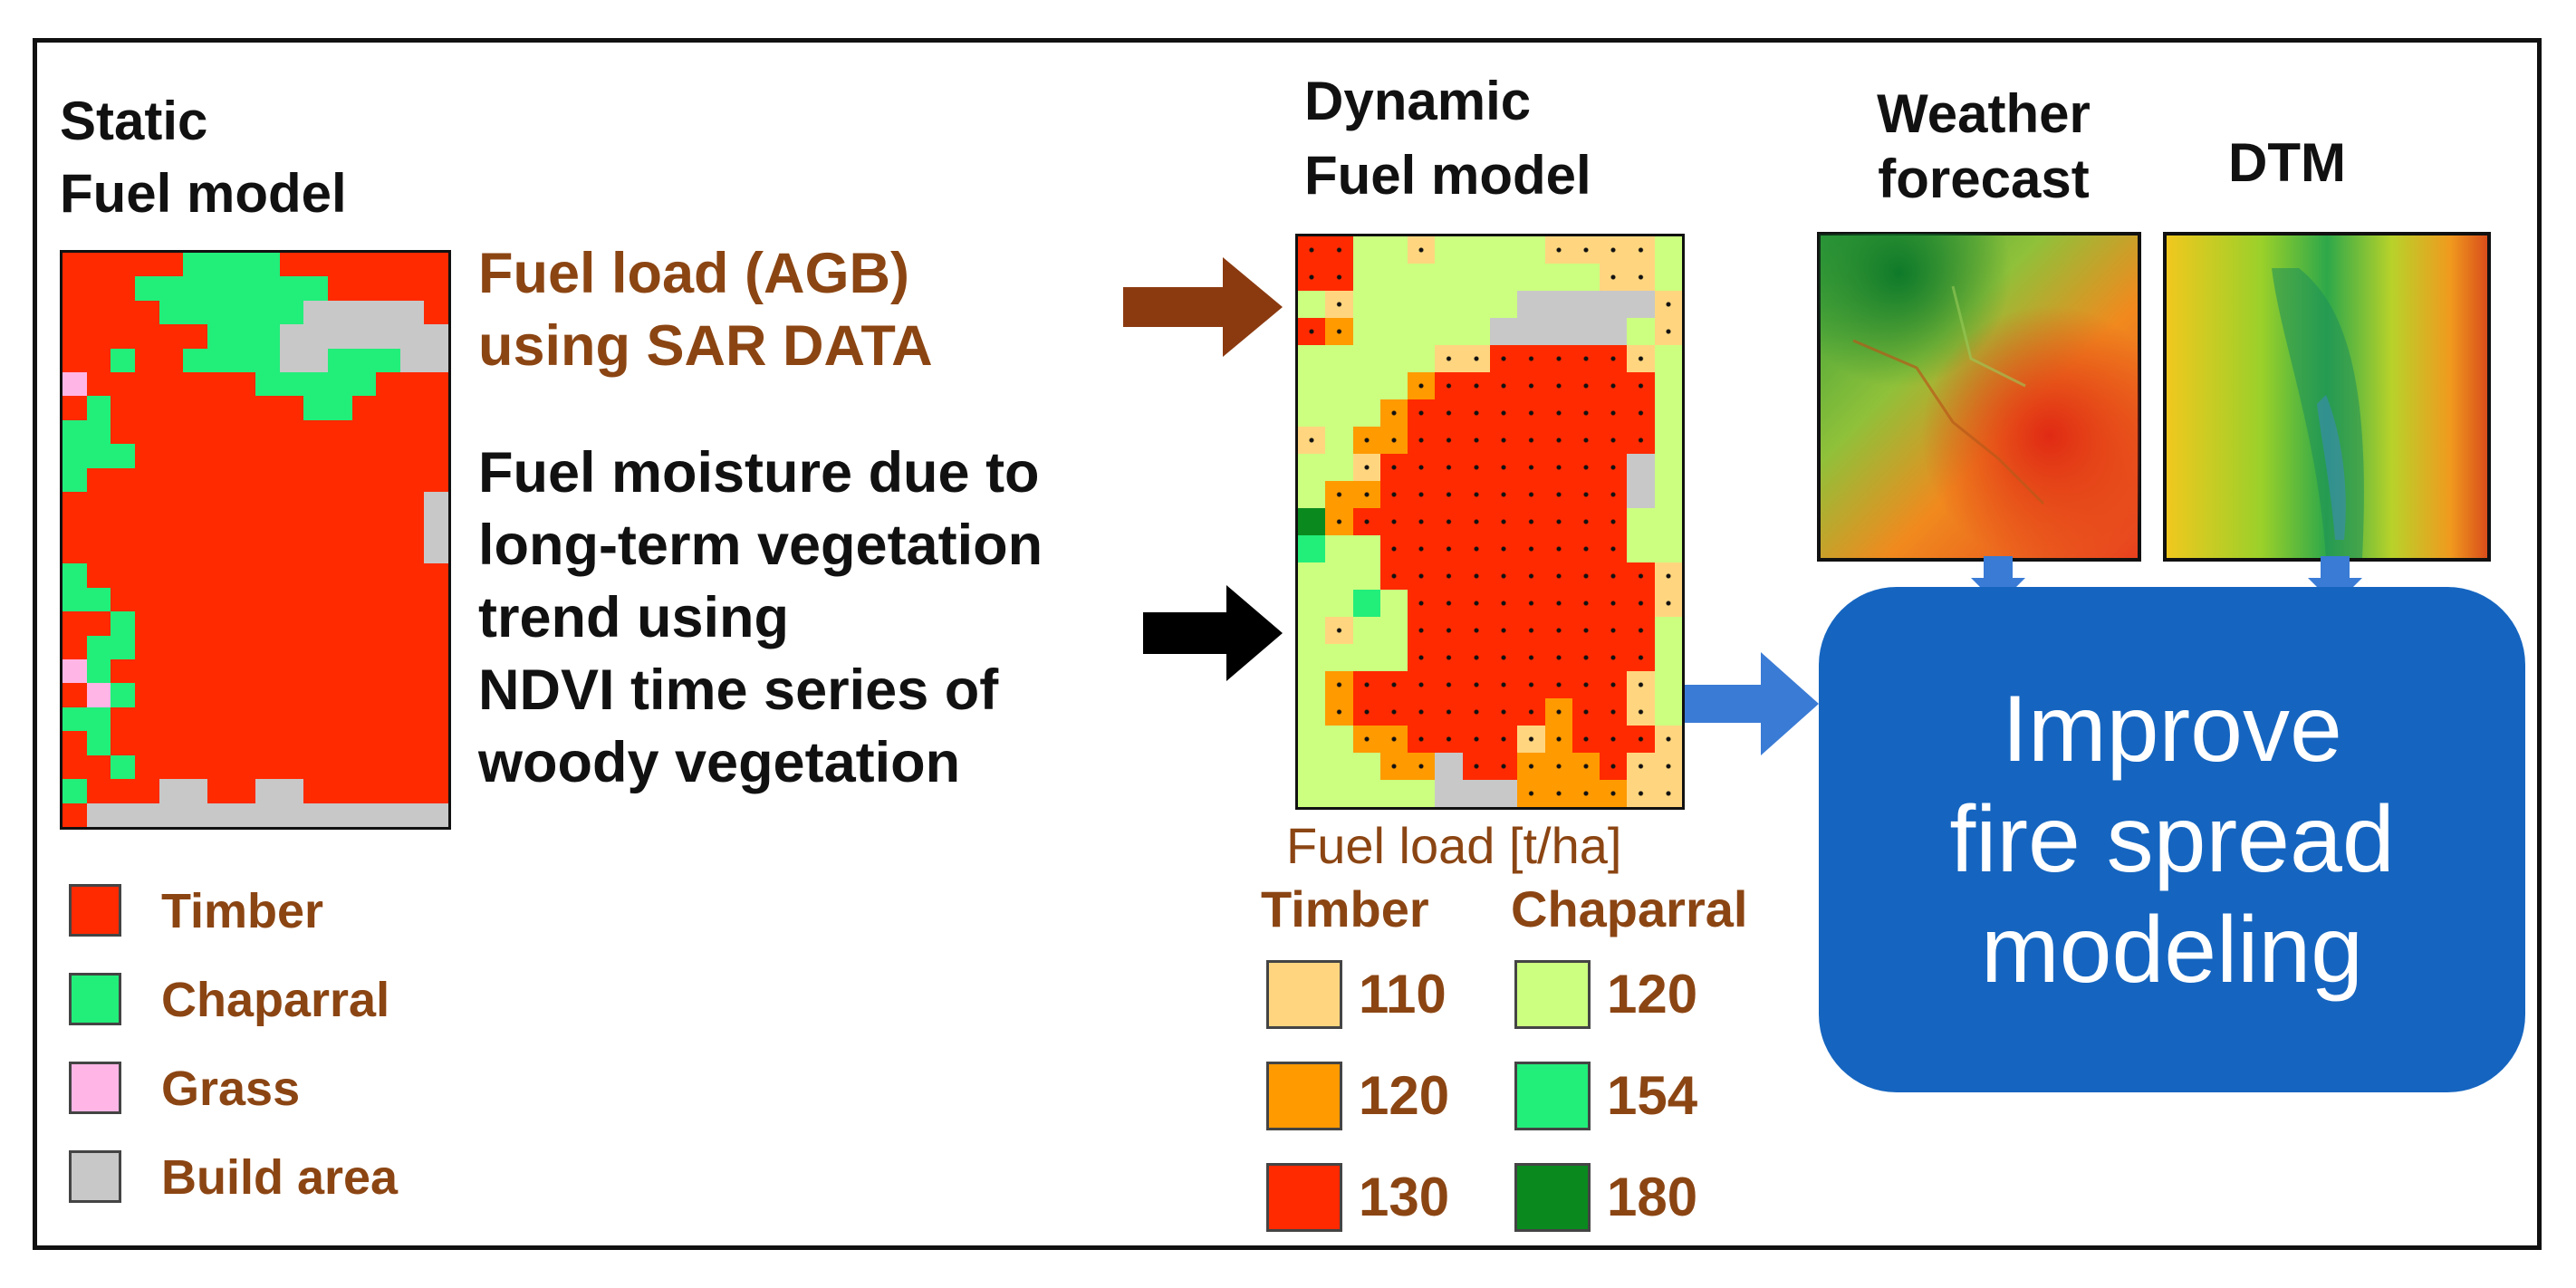  I want to click on timber-header: Timber, so click(1345, 908).